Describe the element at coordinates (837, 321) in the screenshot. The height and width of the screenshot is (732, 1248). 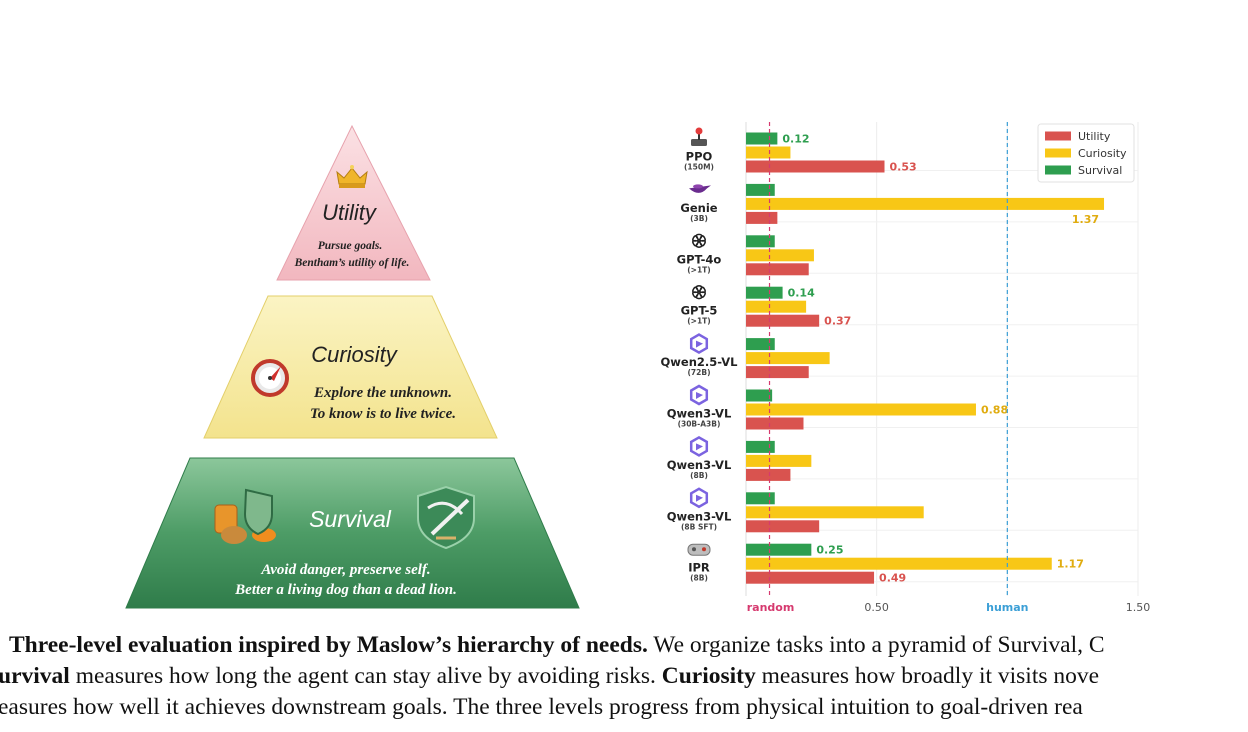
I see `bar-label: 0.37` at that location.